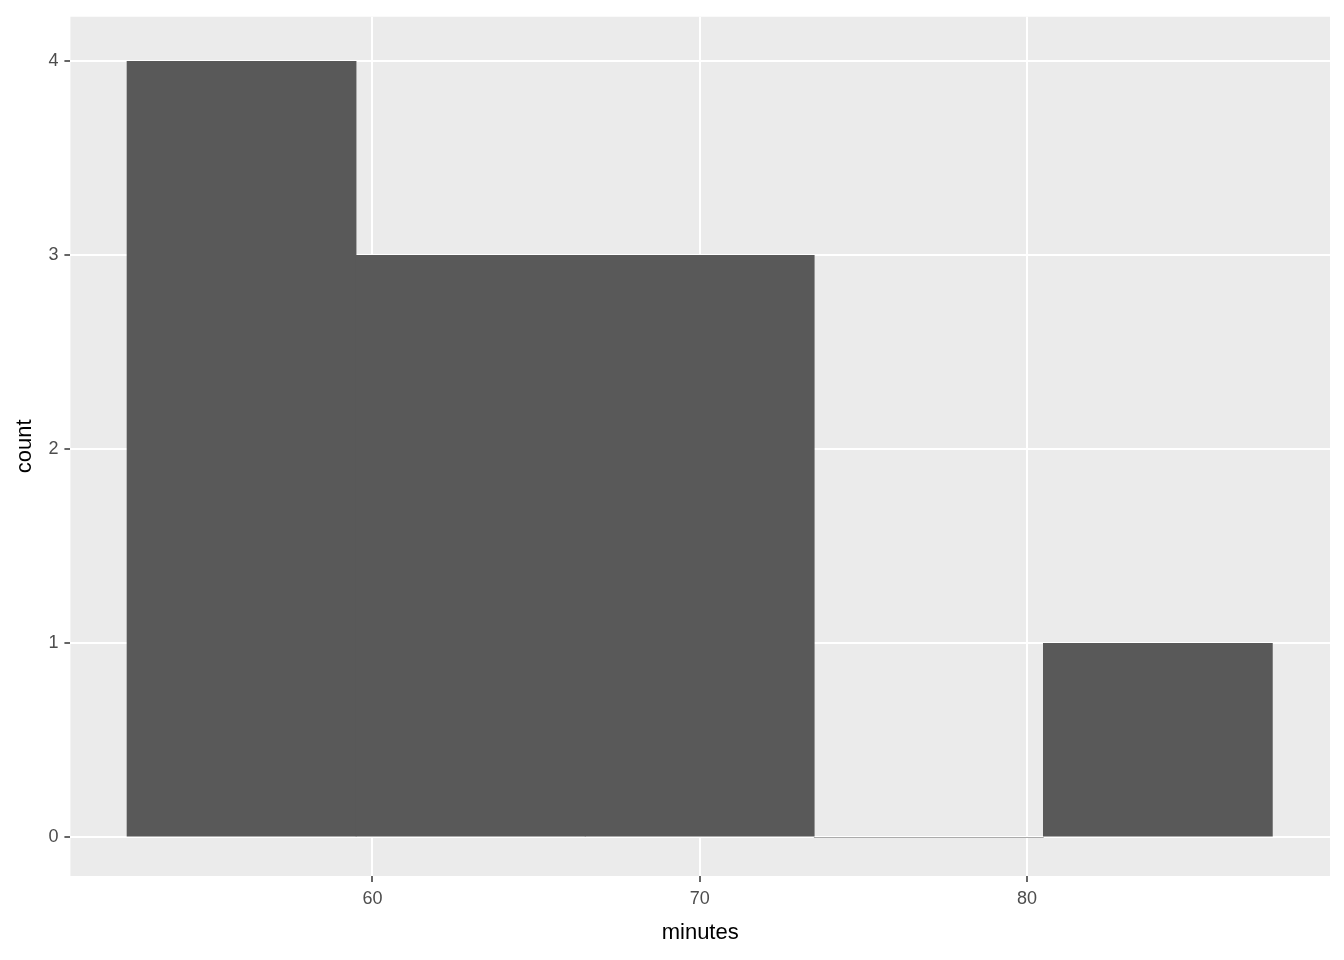 The width and height of the screenshot is (1344, 960). What do you see at coordinates (372, 897) in the screenshot?
I see `x-tick-label: 60` at bounding box center [372, 897].